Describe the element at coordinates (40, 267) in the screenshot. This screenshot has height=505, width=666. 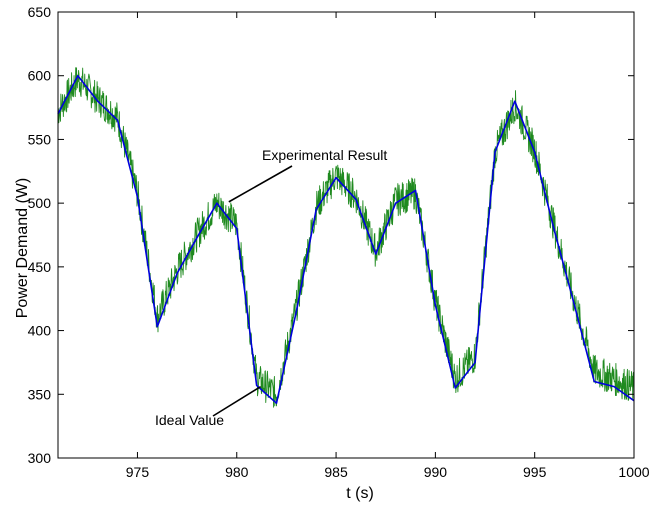
I see `y-tick-label: 450` at that location.